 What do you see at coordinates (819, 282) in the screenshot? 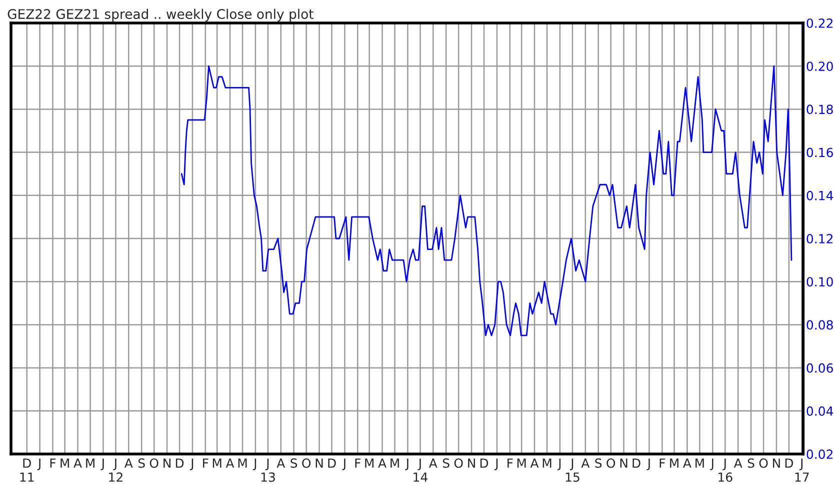
I see `y-tick-label: 0.10` at bounding box center [819, 282].